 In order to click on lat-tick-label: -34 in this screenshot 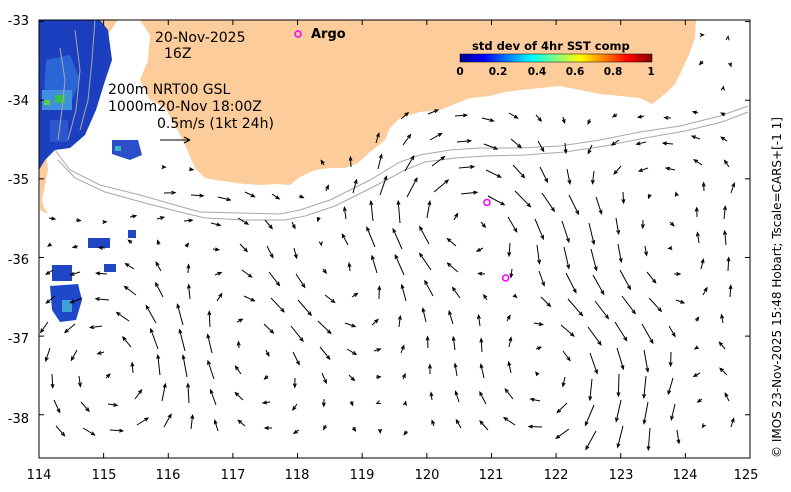, I will do `click(18, 101)`.